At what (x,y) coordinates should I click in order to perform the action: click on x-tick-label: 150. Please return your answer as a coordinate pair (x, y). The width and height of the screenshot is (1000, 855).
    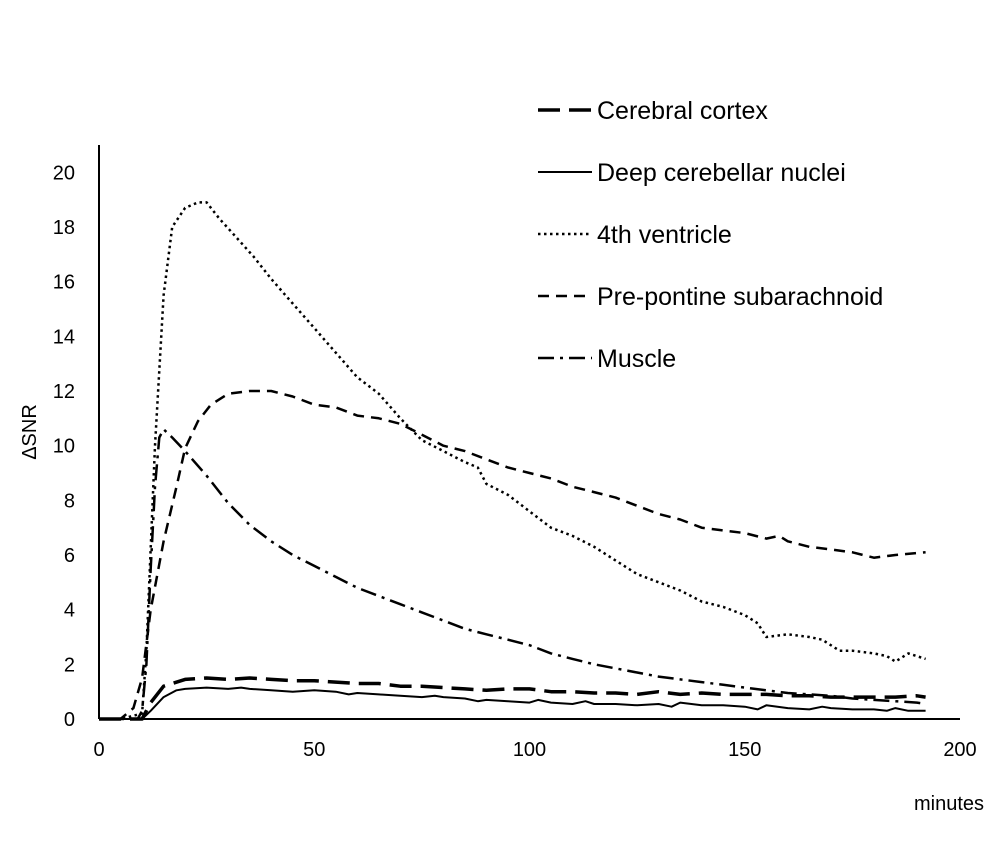
    Looking at the image, I should click on (744, 750).